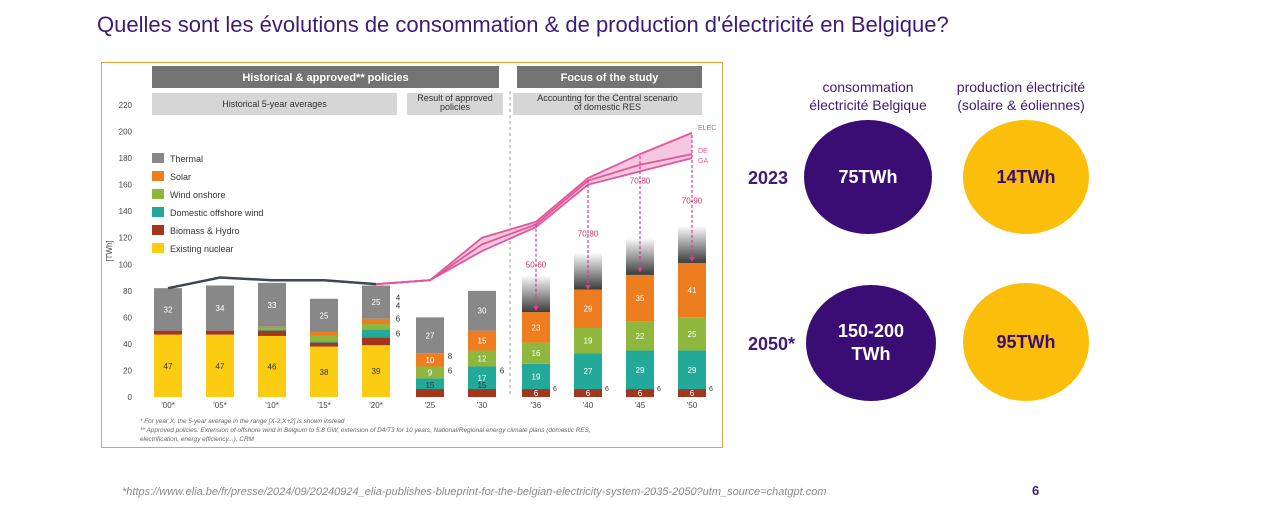  Describe the element at coordinates (455, 98) in the screenshot. I see `sub-header-label: Result of approved` at that location.